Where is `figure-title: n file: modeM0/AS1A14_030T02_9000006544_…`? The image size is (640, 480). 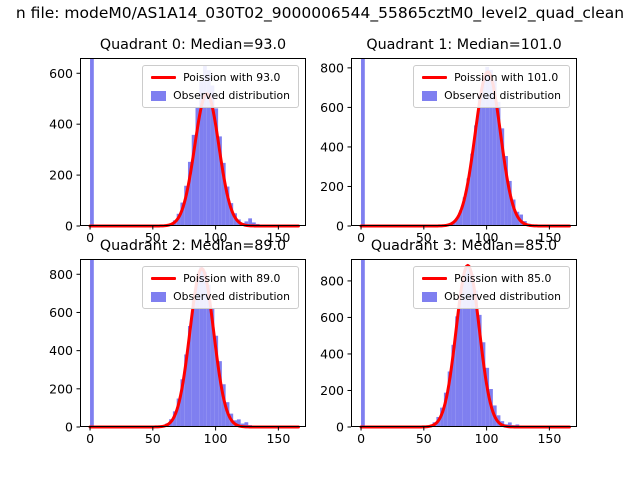 figure-title: n file: modeM0/AS1A14_030T02_9000006544_… is located at coordinates (320, 13).